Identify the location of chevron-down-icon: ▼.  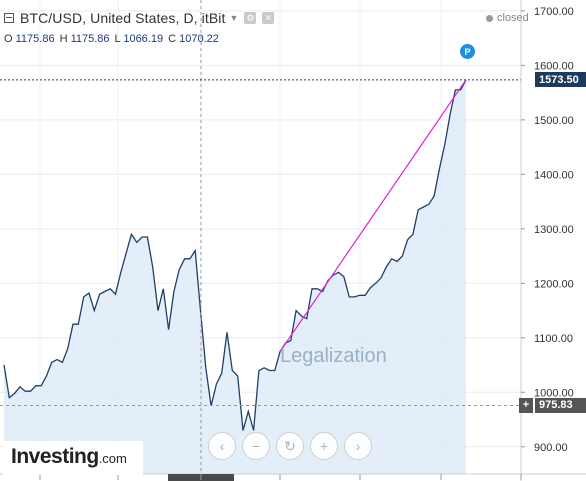
(234, 18).